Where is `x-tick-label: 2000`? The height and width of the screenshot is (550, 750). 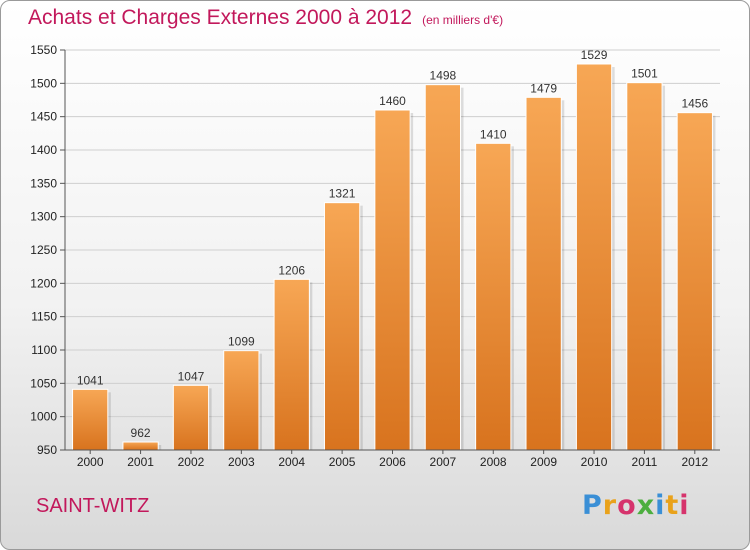 x-tick-label: 2000 is located at coordinates (90, 462).